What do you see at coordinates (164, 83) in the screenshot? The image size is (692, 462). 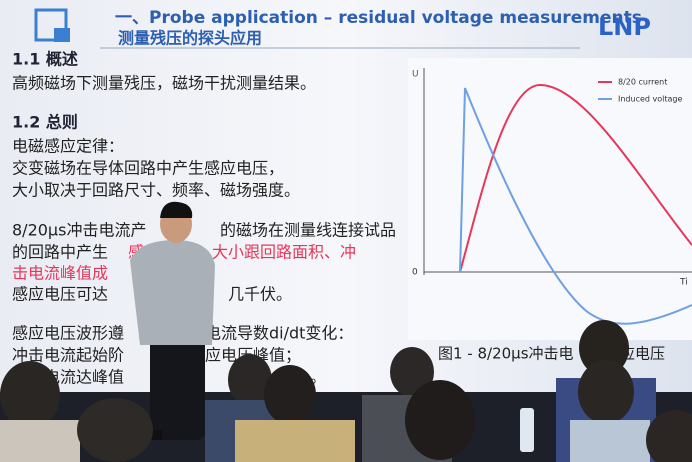 I see `text-line: 高频磁场下测量残压，磁场干扰测量结果。` at bounding box center [164, 83].